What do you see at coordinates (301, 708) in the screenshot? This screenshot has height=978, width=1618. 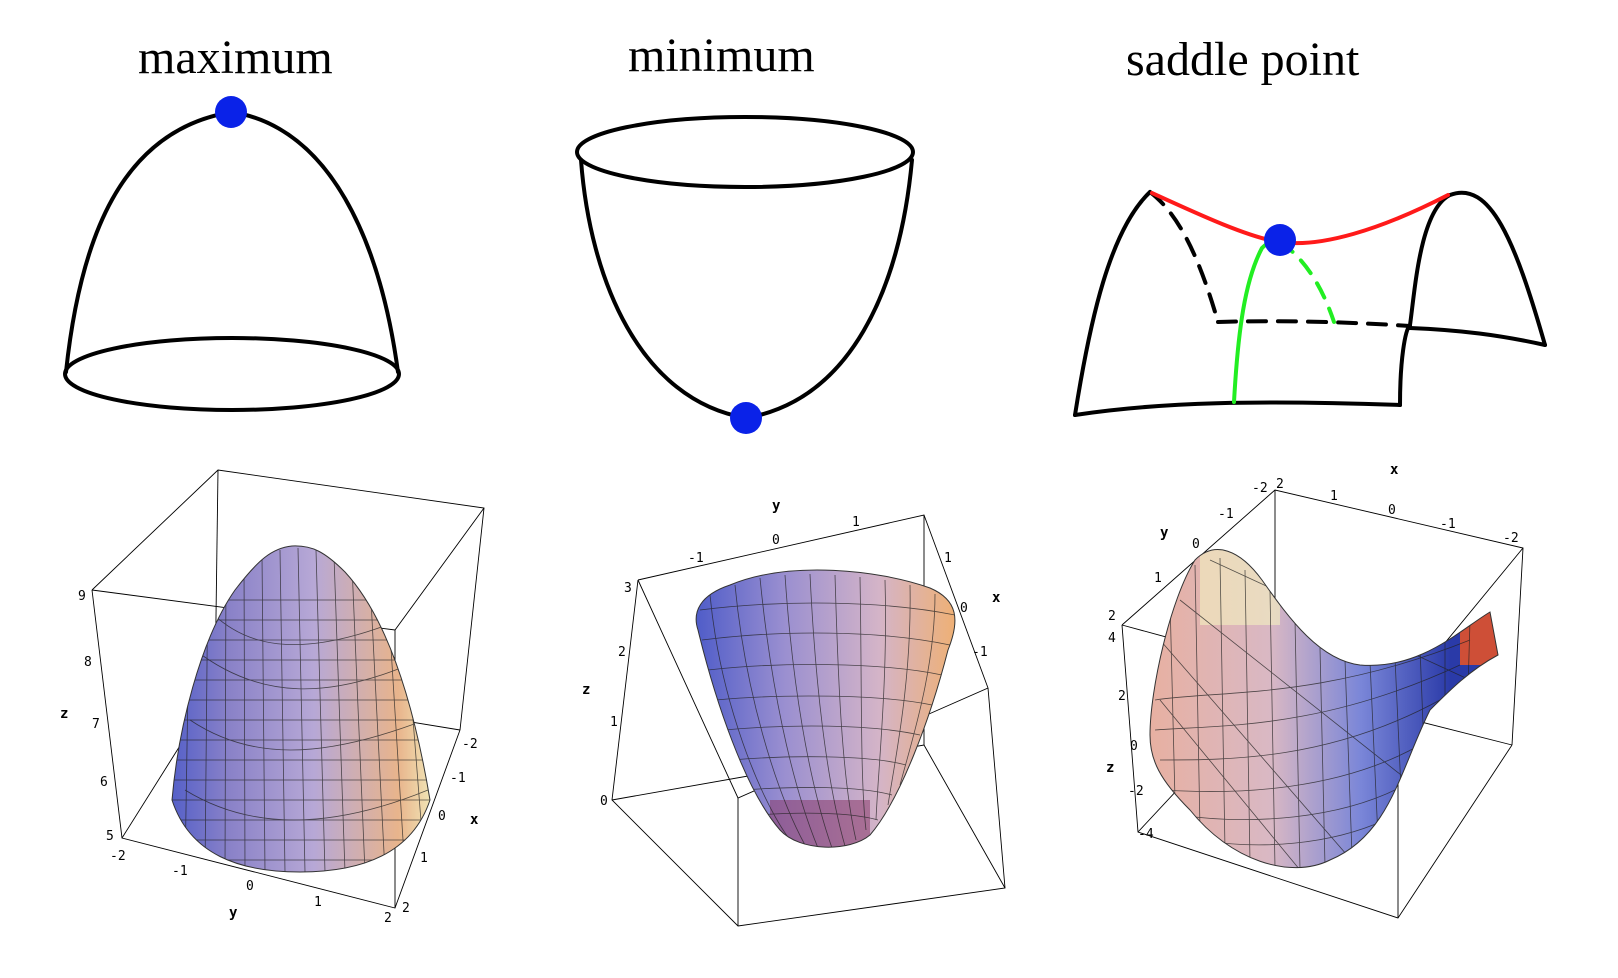 I see `surface-maximum` at bounding box center [301, 708].